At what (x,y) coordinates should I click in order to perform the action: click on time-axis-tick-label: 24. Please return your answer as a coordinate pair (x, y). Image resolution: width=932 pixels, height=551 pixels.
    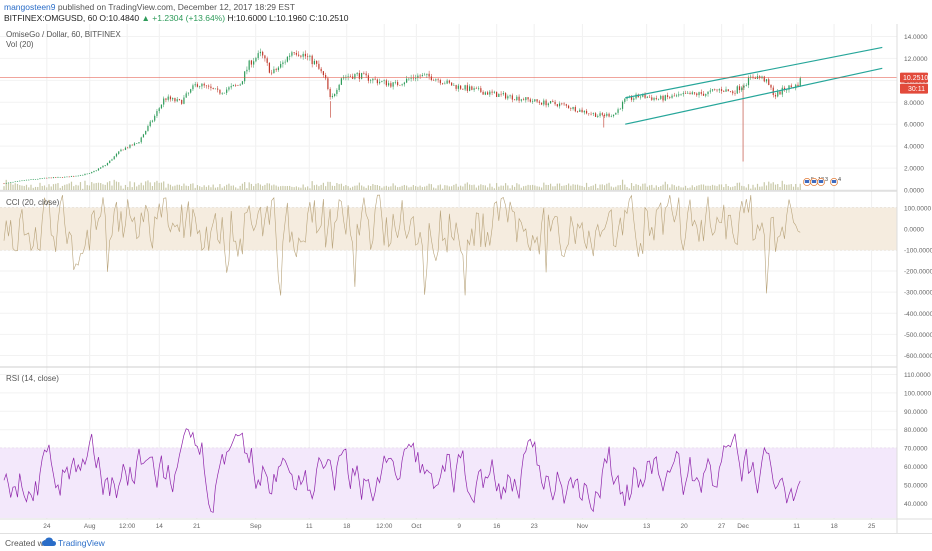
    Looking at the image, I should click on (47, 526).